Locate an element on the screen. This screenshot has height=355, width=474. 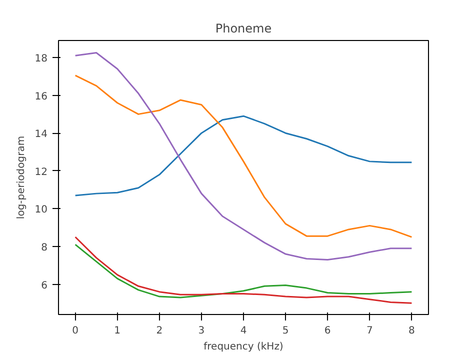
x-tick-label: 1 is located at coordinates (117, 331).